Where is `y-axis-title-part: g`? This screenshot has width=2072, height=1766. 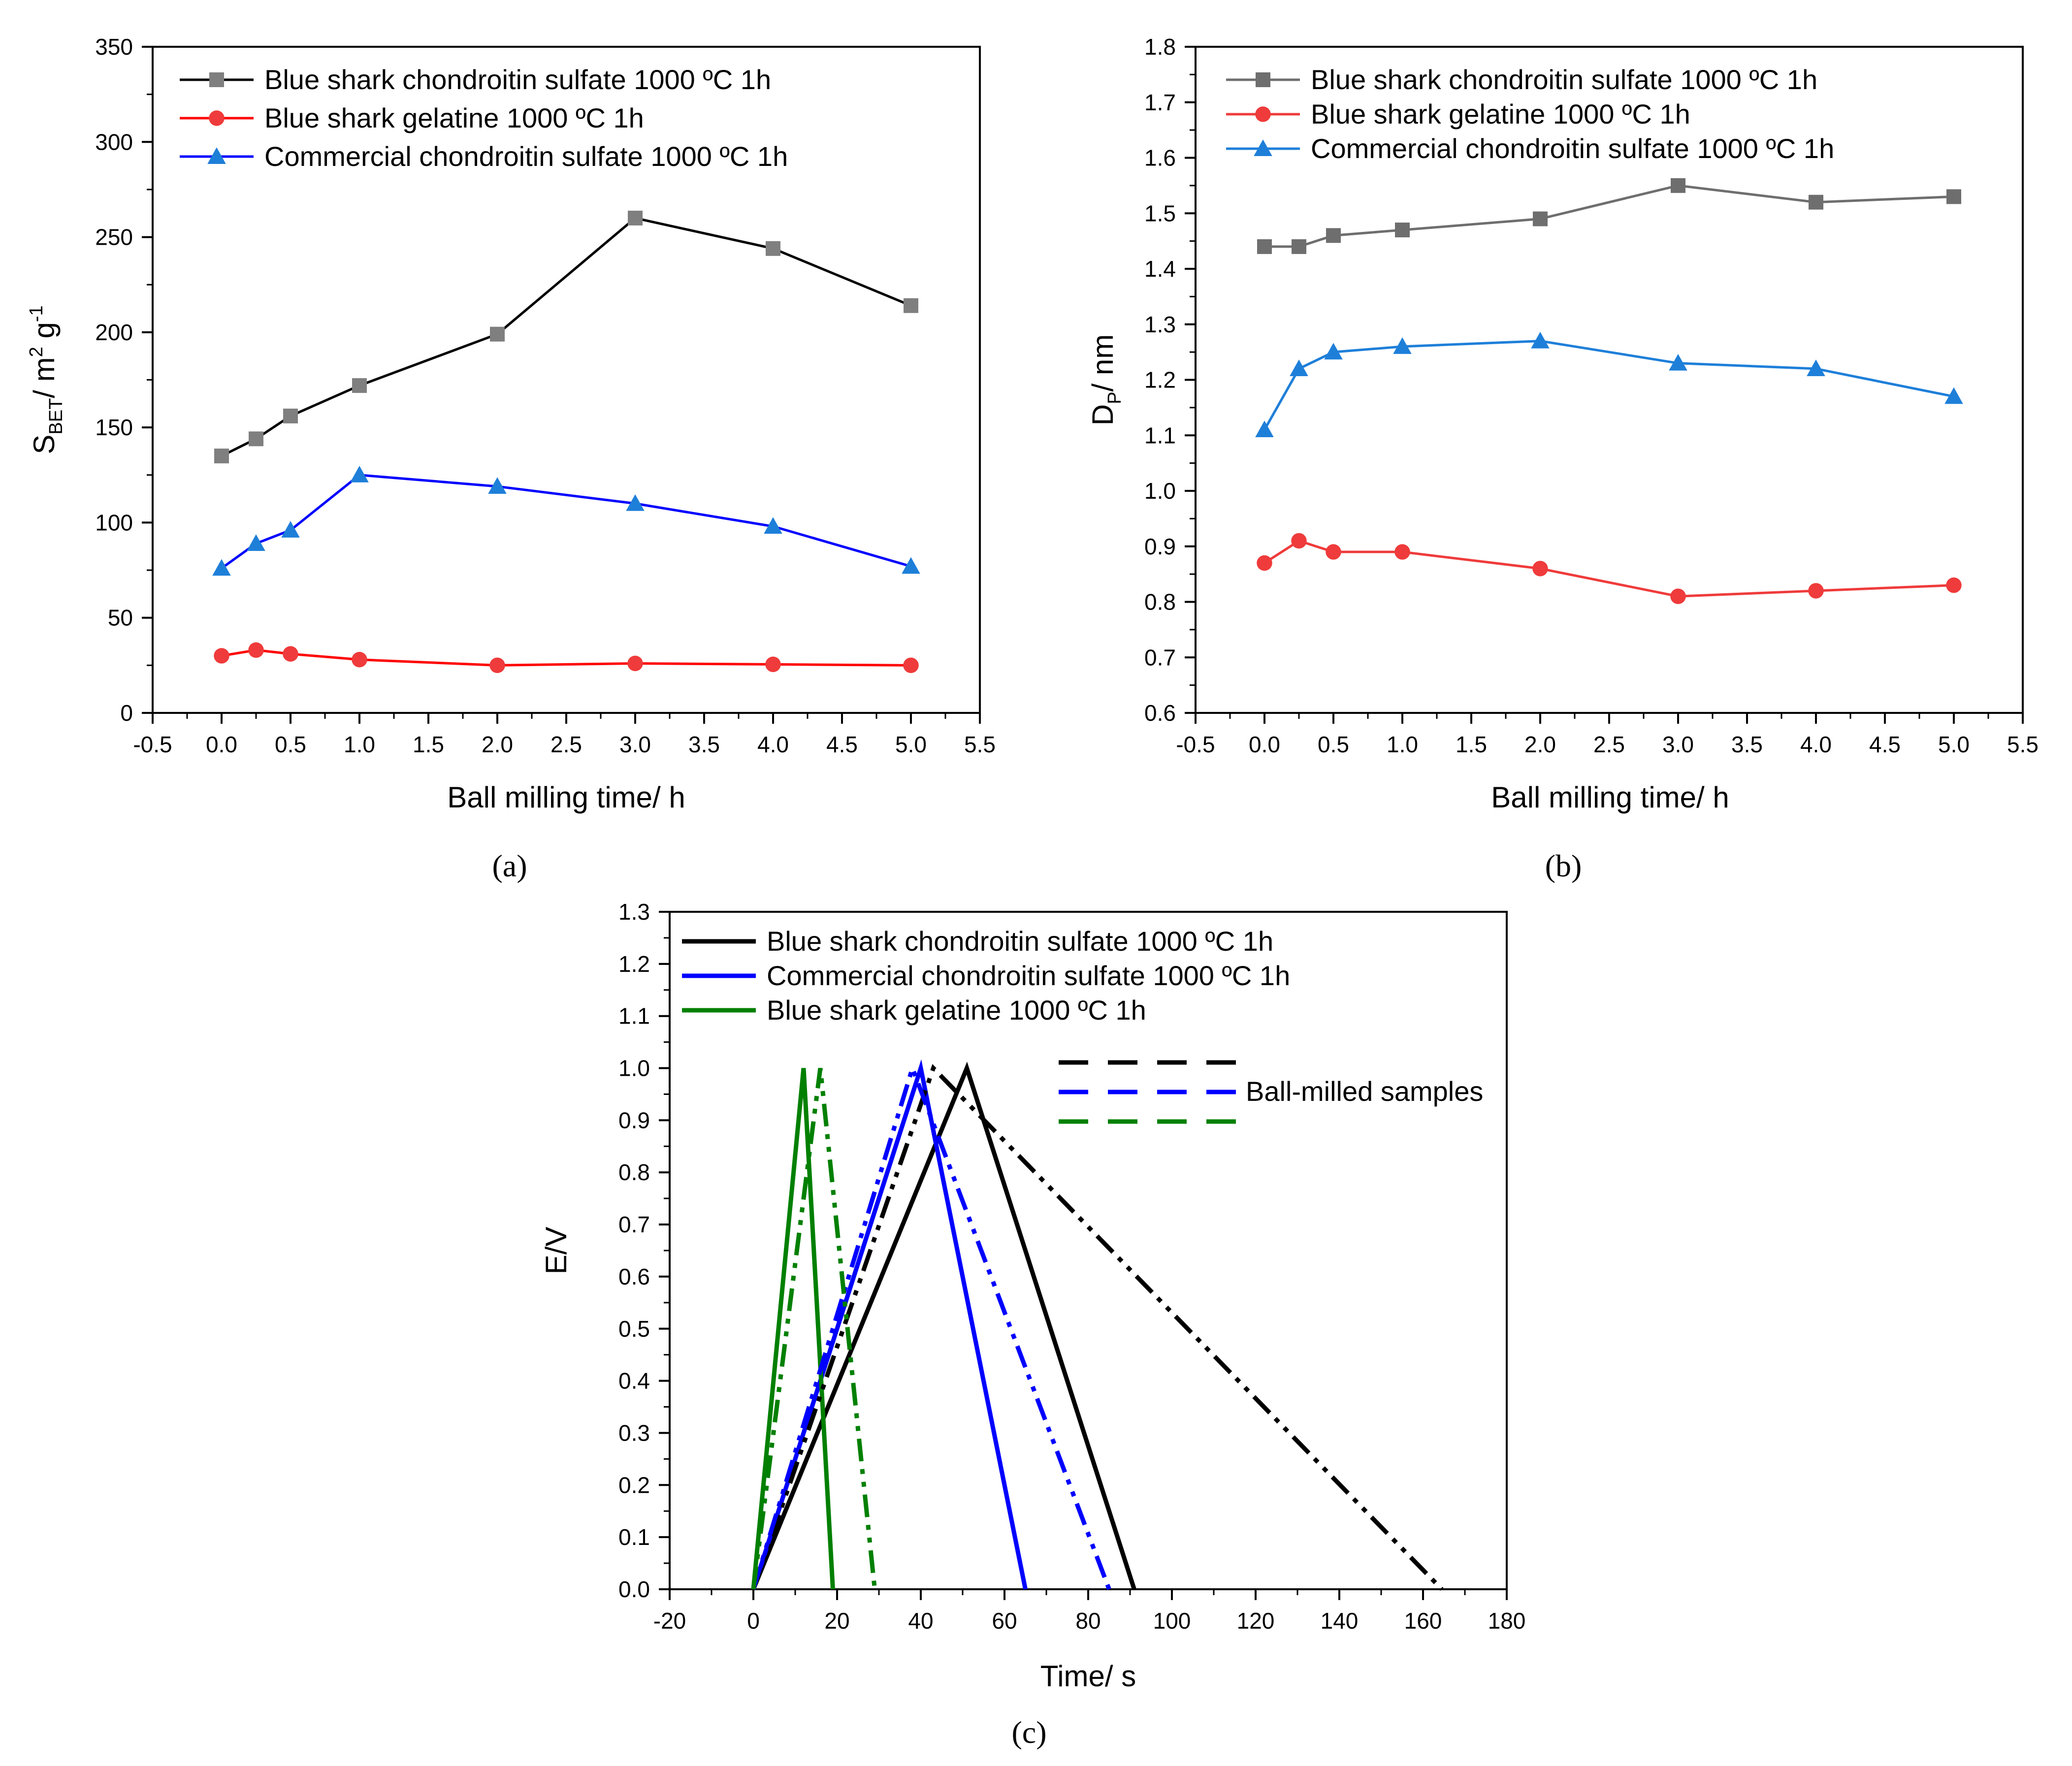 y-axis-title-part: g is located at coordinates (44, 334).